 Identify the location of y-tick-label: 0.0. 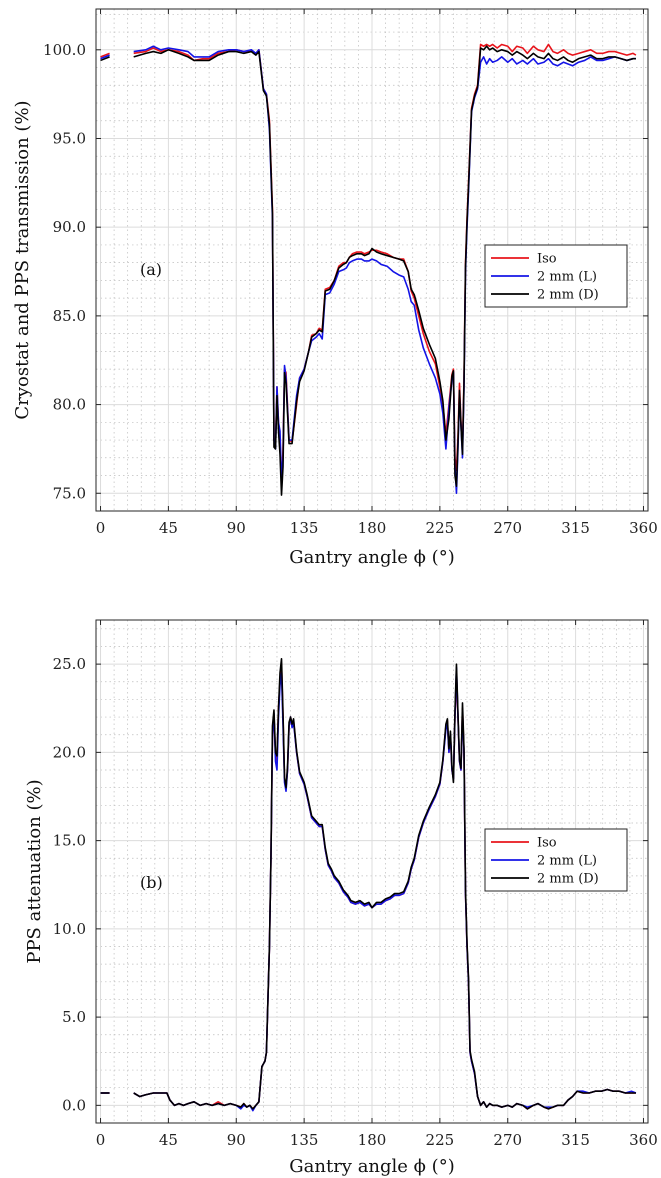
(74, 1105).